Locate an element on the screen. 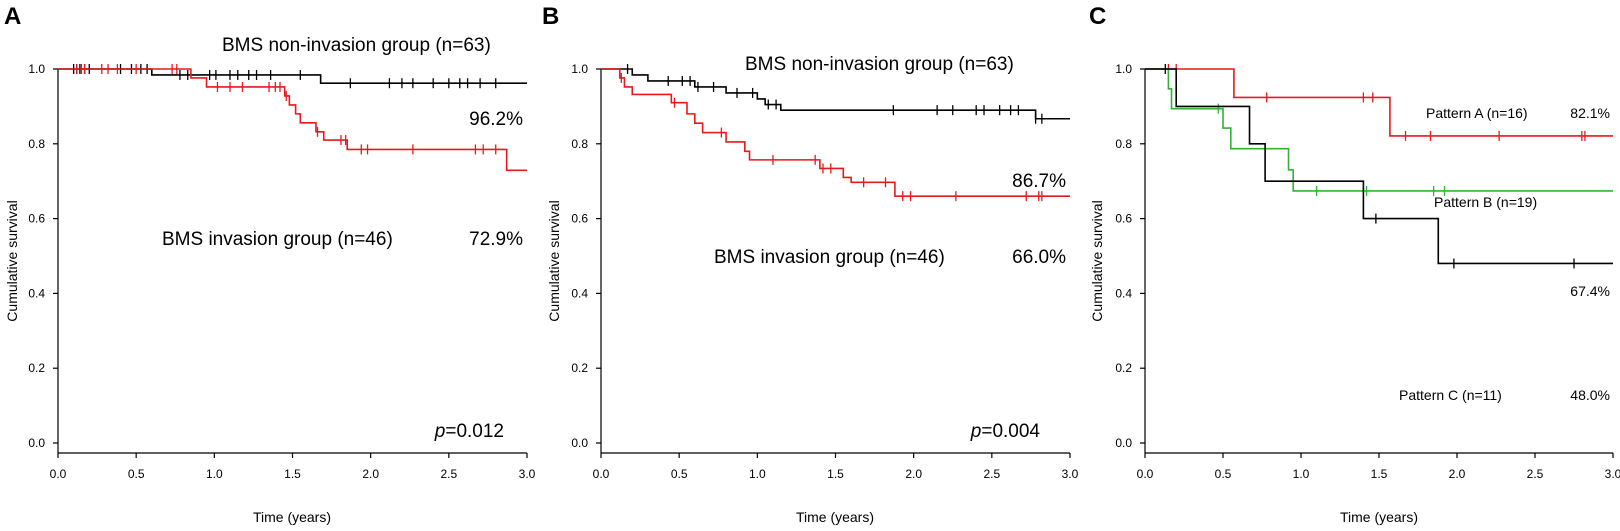 The image size is (1620, 531). p-value: p=0.012 is located at coordinates (469, 431).